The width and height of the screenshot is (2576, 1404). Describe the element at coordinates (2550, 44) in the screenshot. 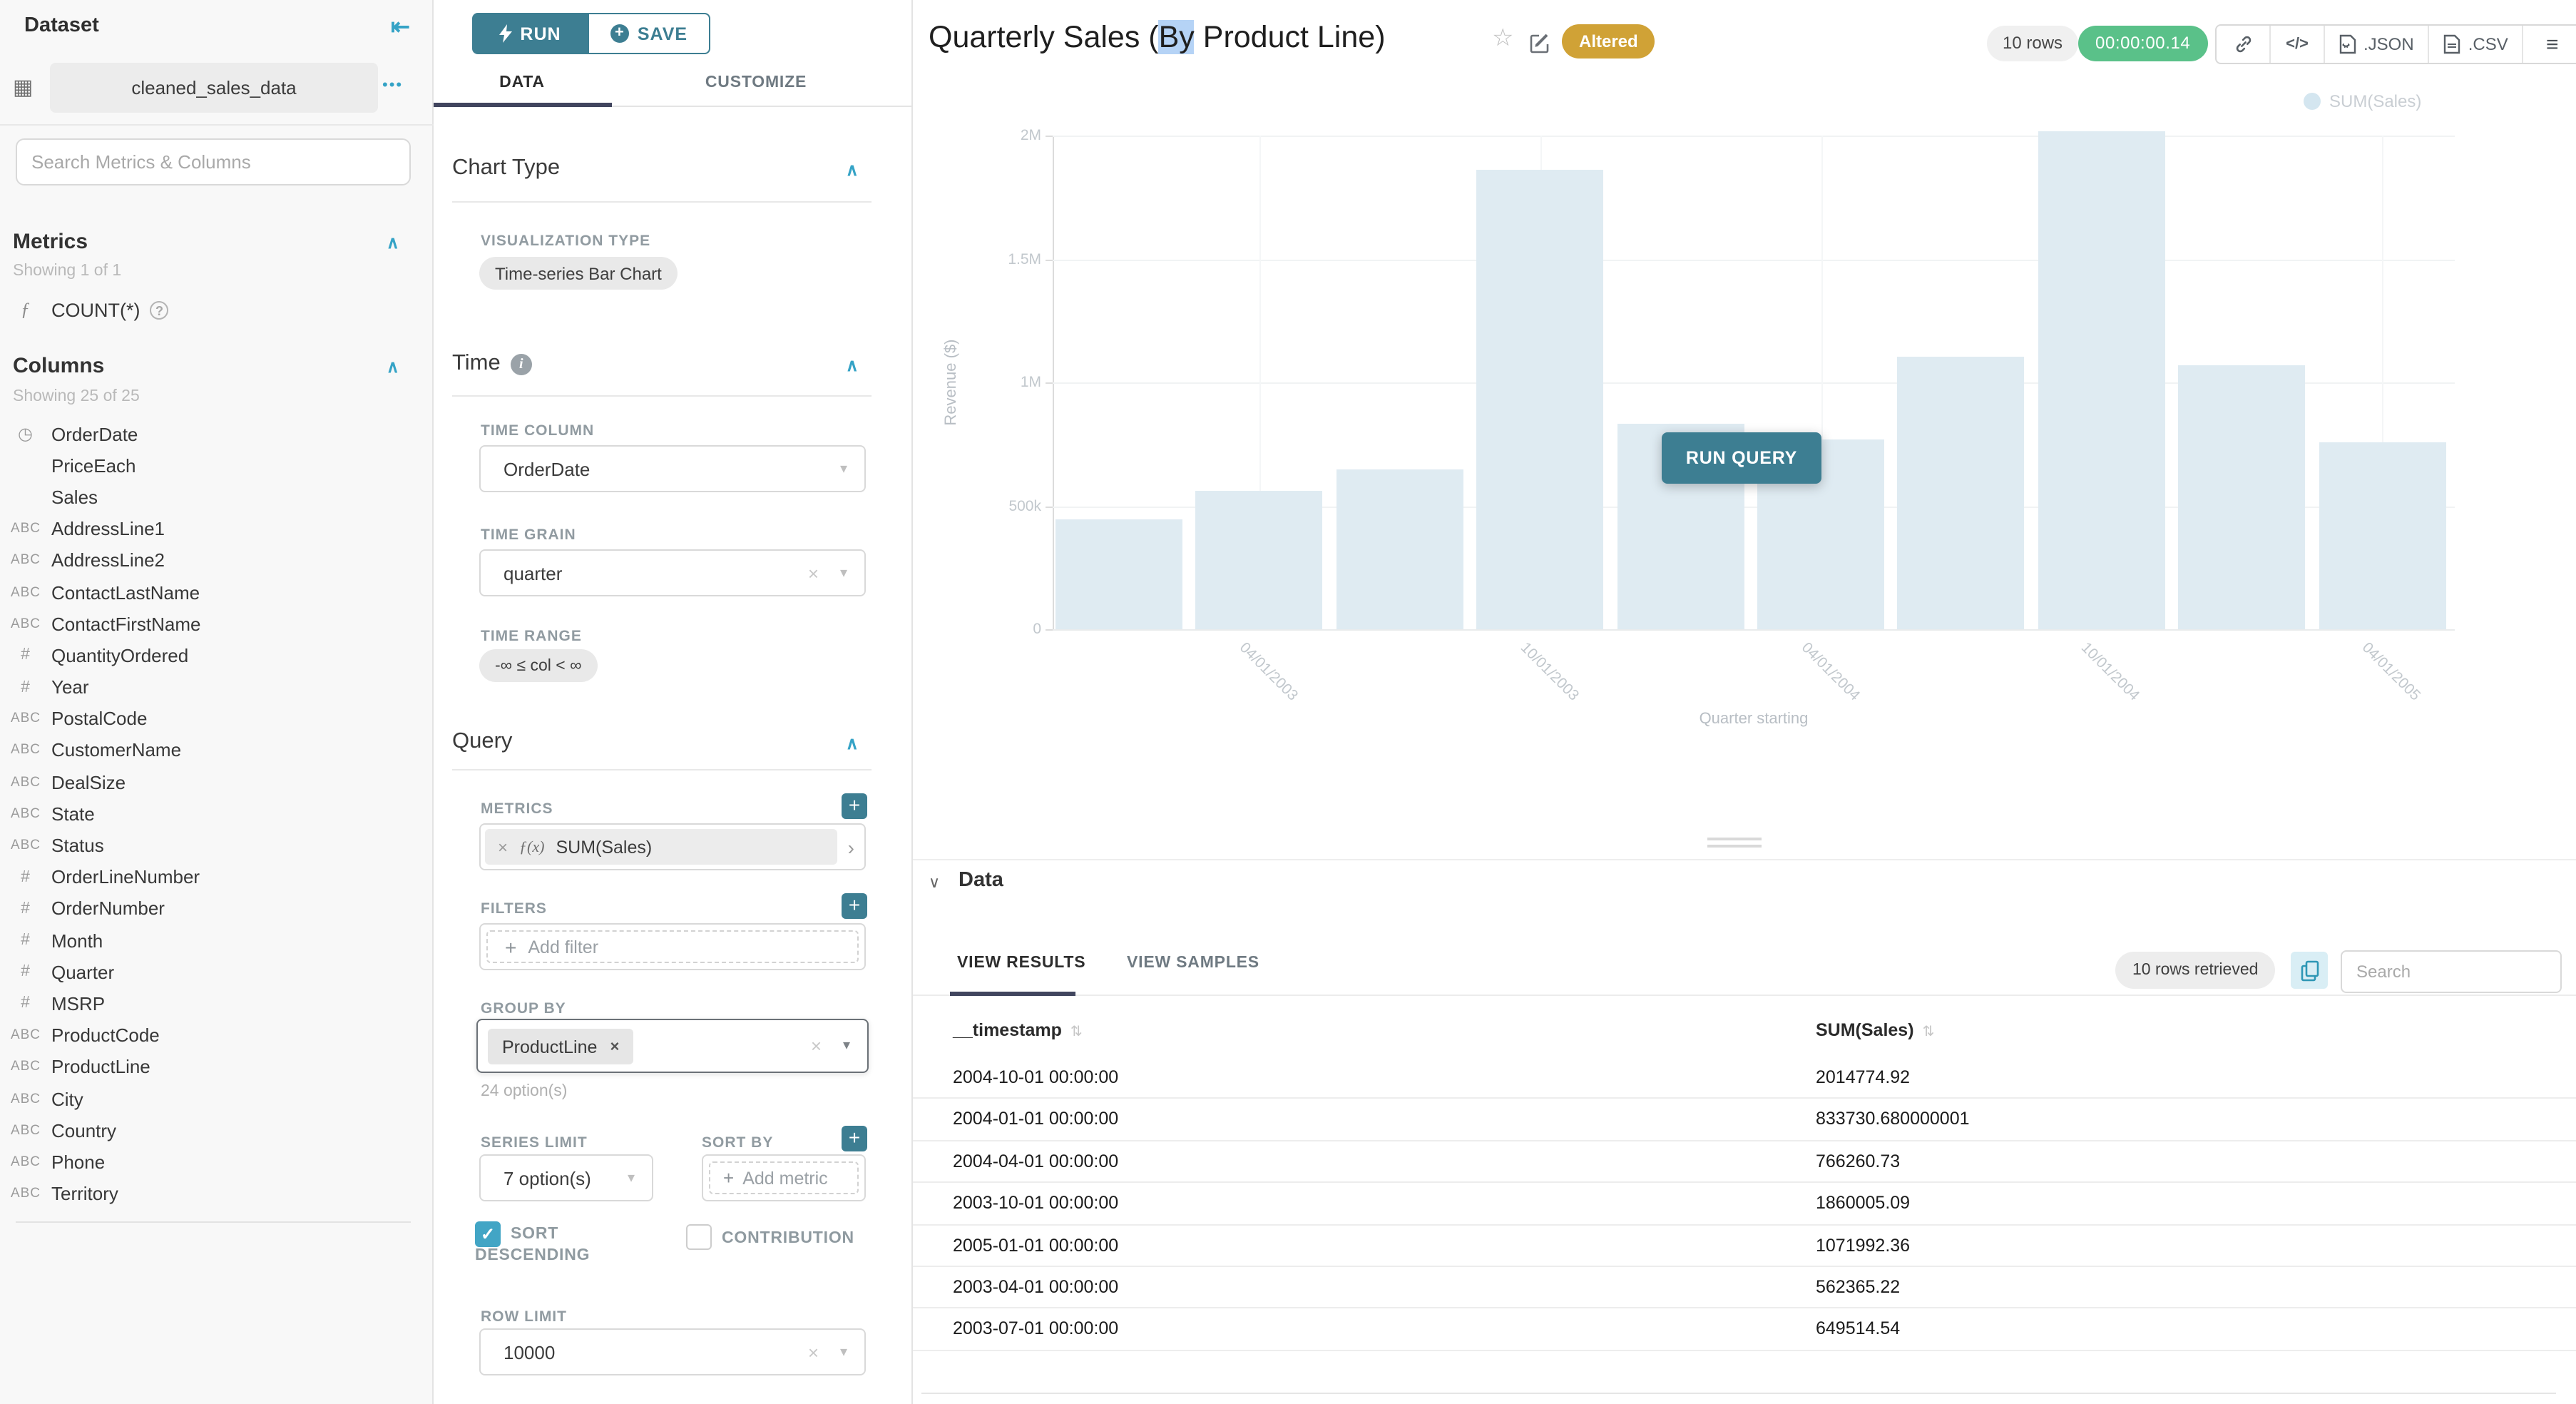

I see `chart-menu-button: ≡` at that location.